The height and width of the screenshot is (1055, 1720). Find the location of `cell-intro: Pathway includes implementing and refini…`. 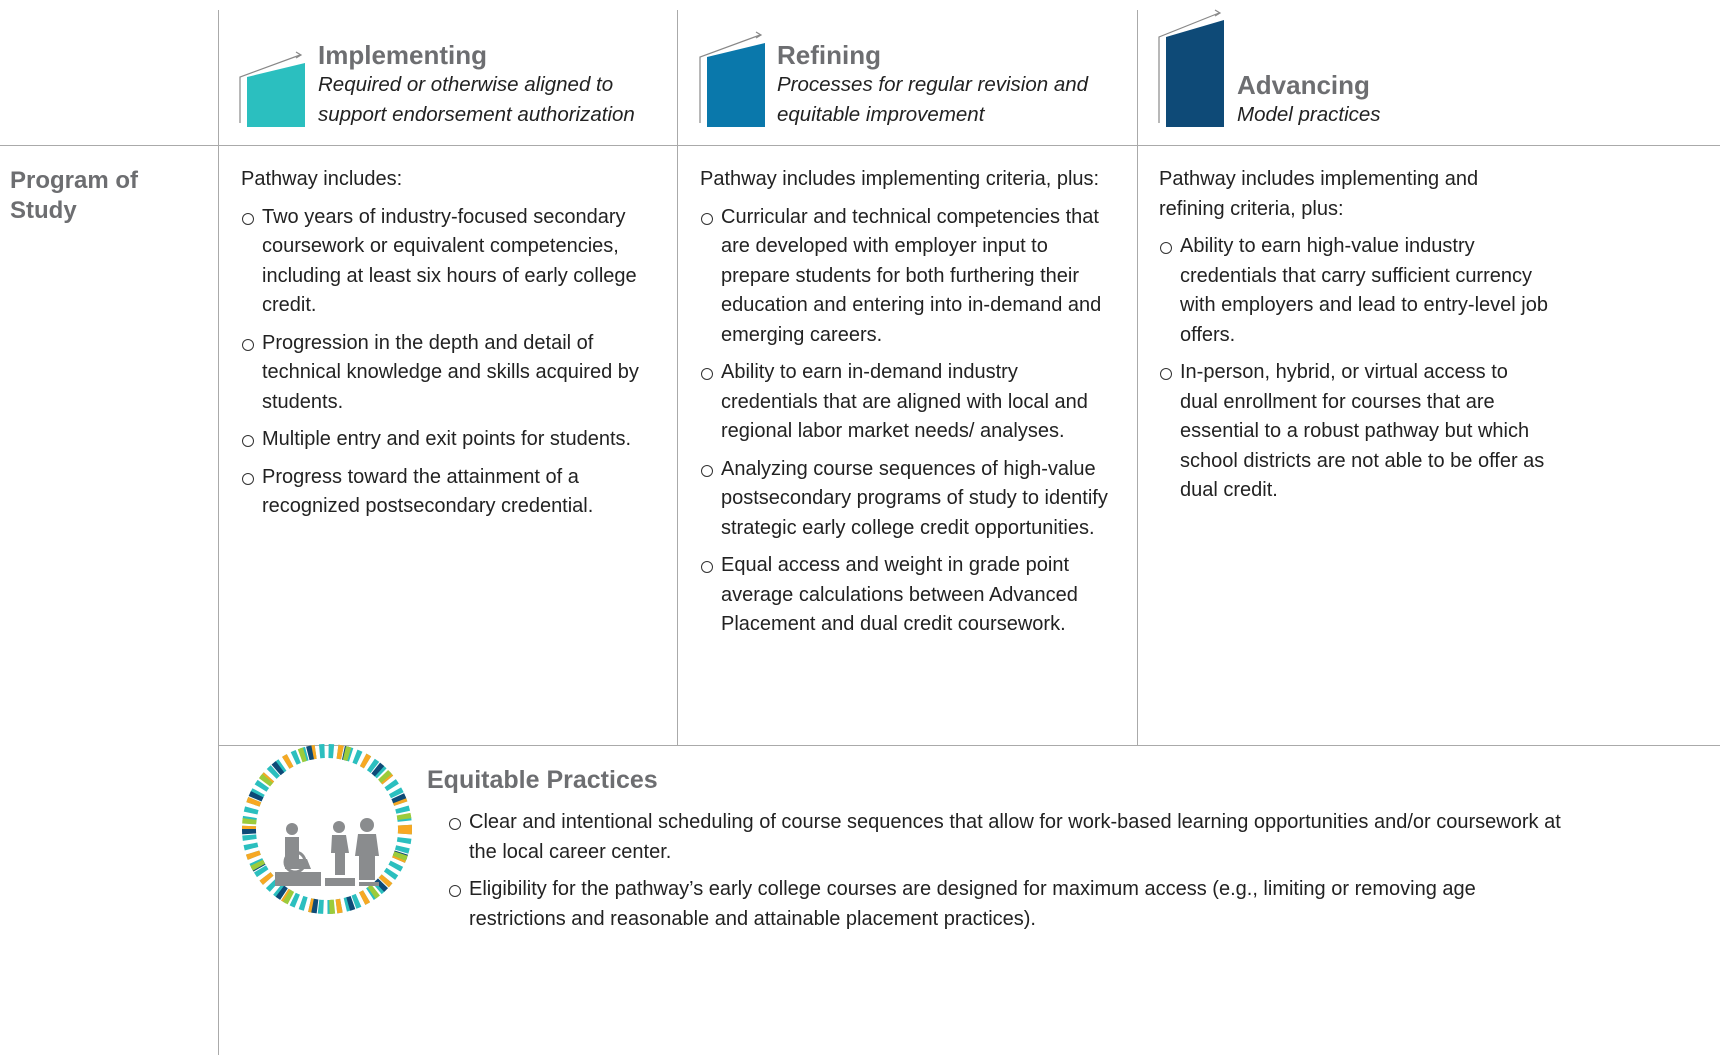

cell-intro: Pathway includes implementing and refini… is located at coordinates (1319, 194).